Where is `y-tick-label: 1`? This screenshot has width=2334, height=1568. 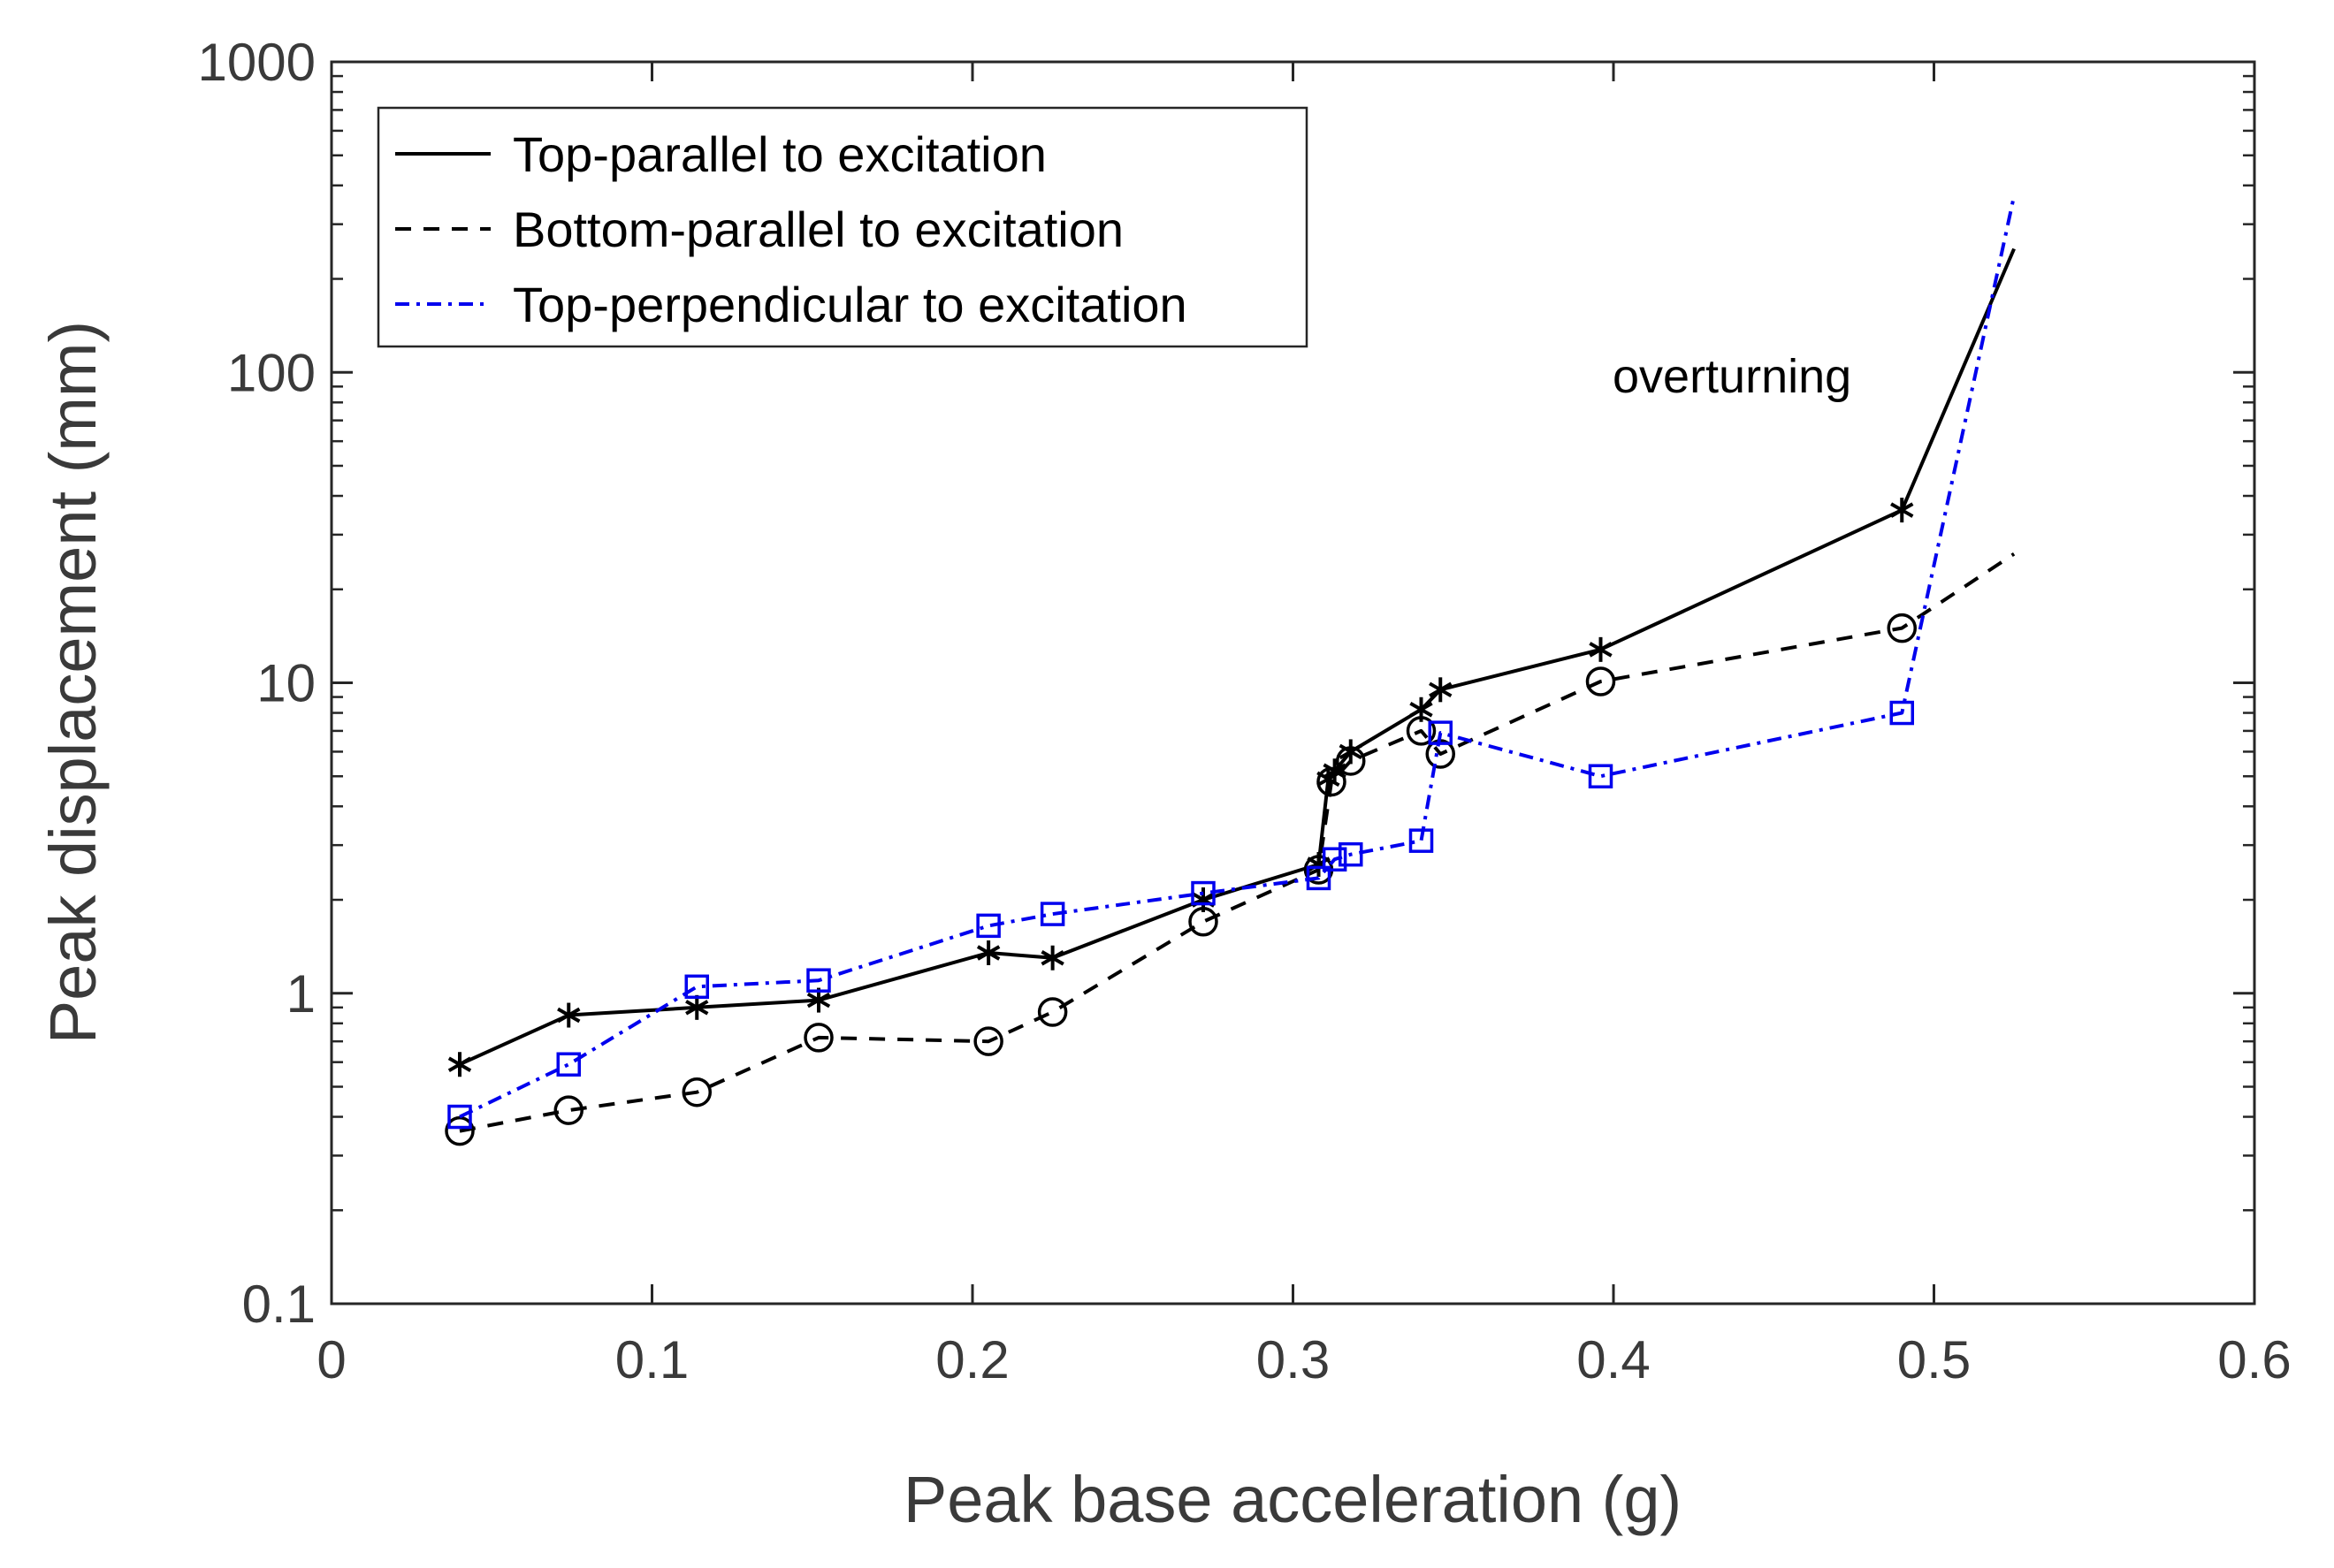 y-tick-label: 1 is located at coordinates (301, 994).